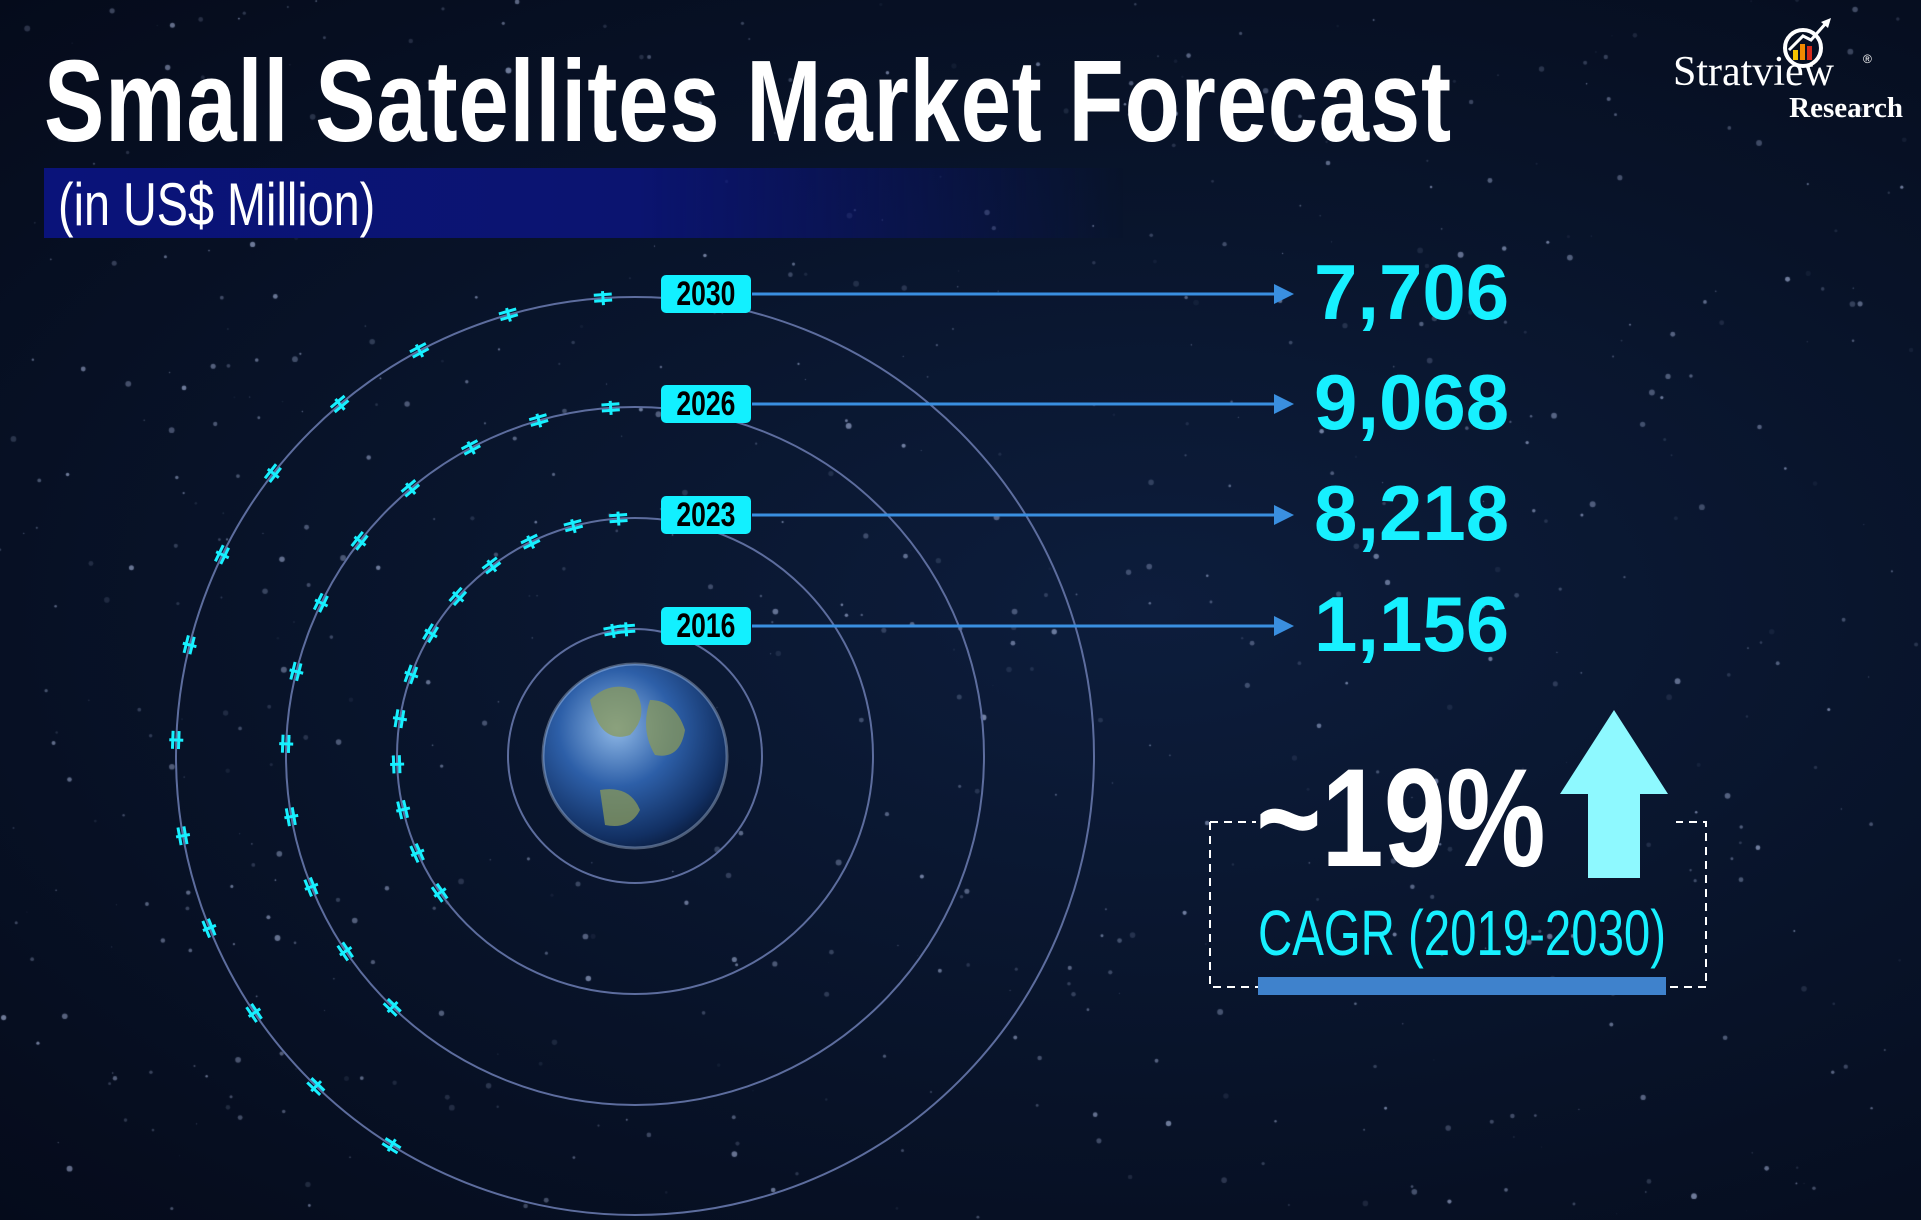  What do you see at coordinates (1412, 292) in the screenshot?
I see `market-value: 7,706` at bounding box center [1412, 292].